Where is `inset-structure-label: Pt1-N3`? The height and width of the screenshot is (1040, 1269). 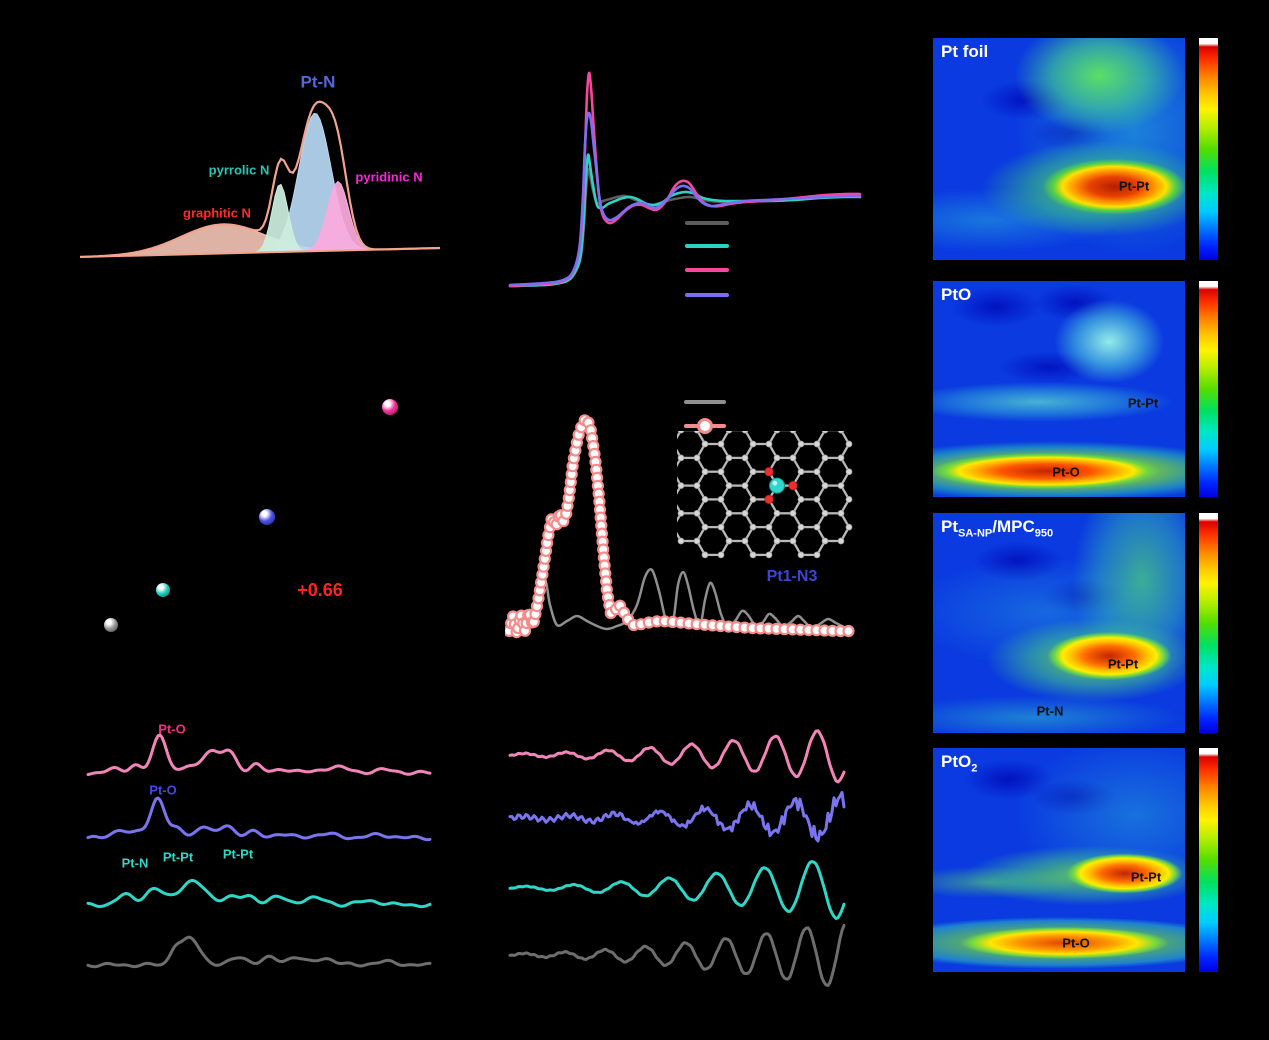 inset-structure-label: Pt1-N3 is located at coordinates (792, 576).